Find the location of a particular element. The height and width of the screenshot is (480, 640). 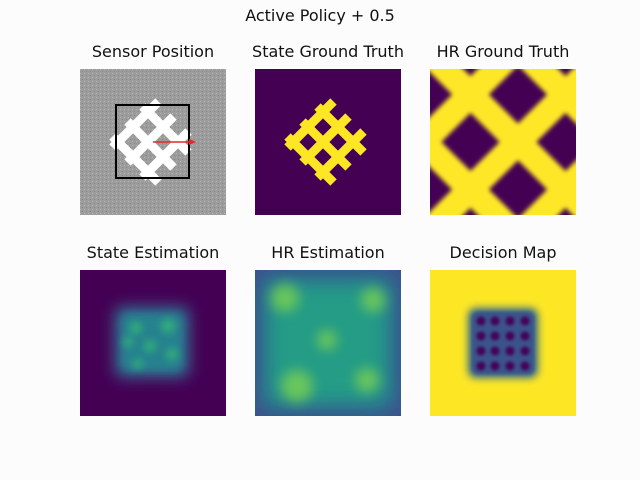

decision-map-image is located at coordinates (503, 343).